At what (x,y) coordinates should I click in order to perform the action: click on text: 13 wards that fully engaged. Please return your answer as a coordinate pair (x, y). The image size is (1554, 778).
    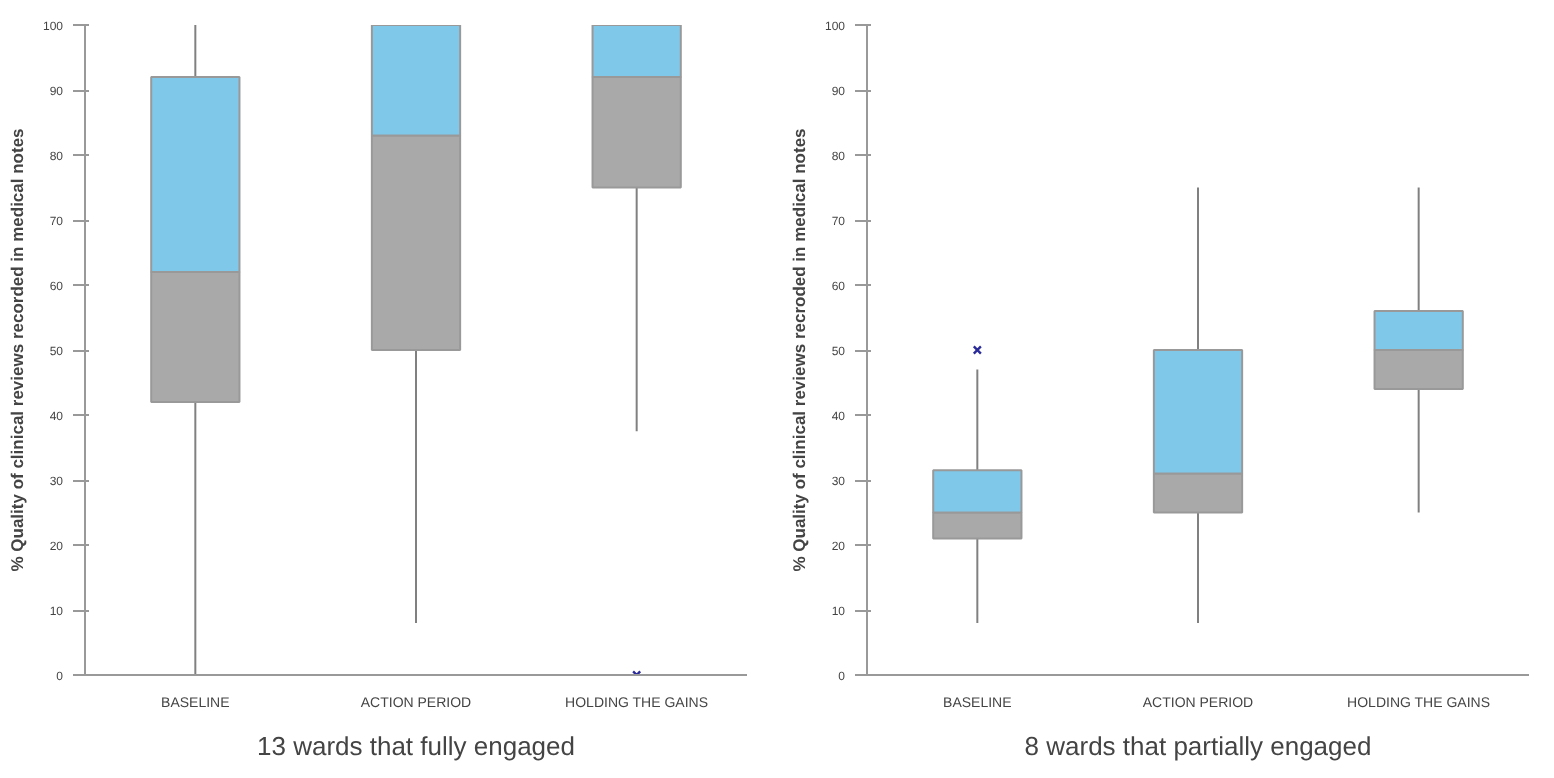
    Looking at the image, I should click on (416, 746).